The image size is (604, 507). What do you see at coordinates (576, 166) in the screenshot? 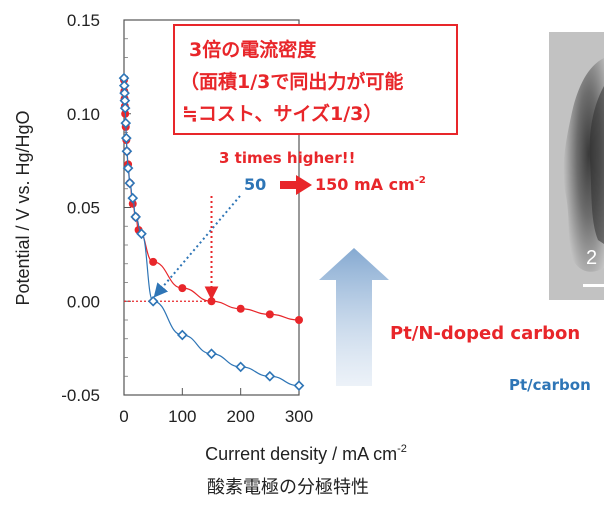
I see `tem-inset-image: 2` at bounding box center [576, 166].